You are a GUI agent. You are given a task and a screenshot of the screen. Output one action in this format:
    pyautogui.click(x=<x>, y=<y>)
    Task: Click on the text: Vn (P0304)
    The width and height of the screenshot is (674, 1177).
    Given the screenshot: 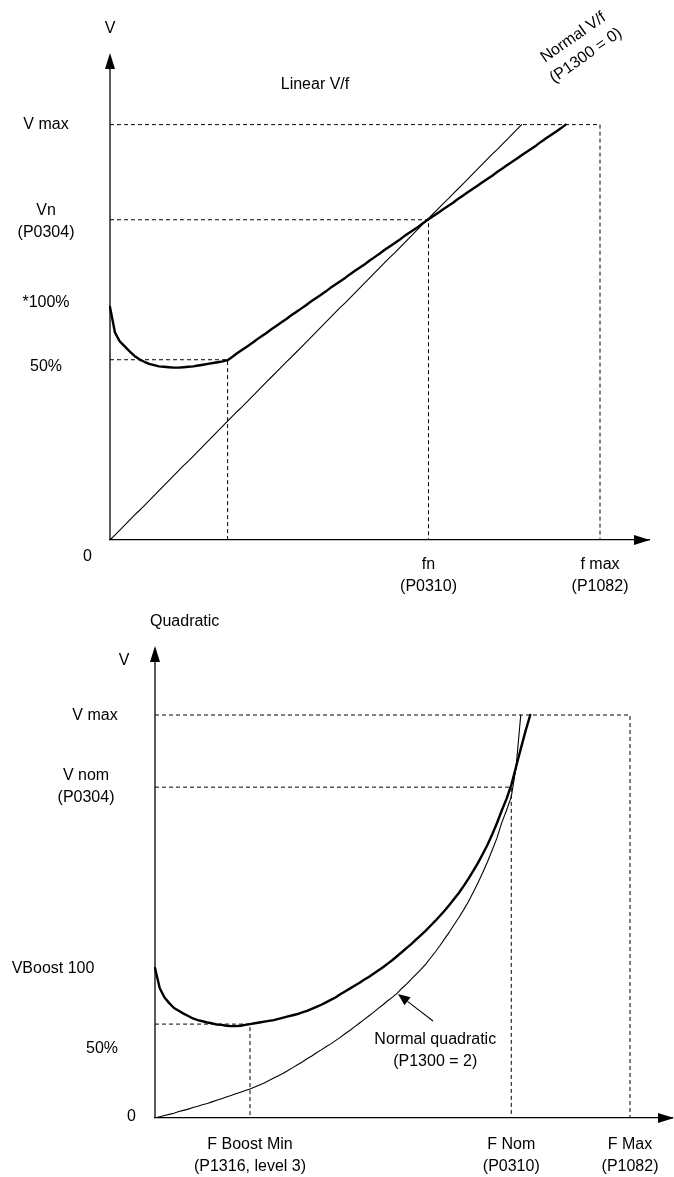 What is the action you would take?
    pyautogui.click(x=46, y=221)
    